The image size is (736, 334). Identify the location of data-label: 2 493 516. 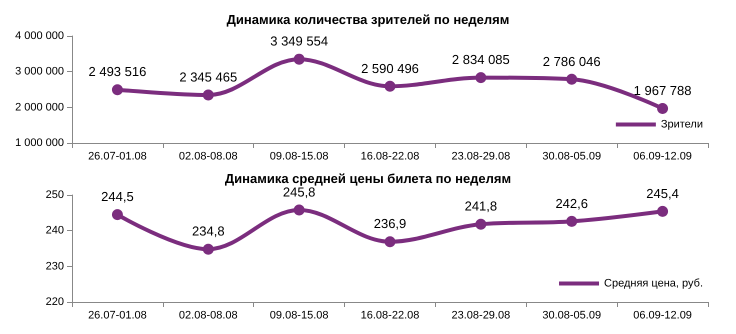
(117, 72).